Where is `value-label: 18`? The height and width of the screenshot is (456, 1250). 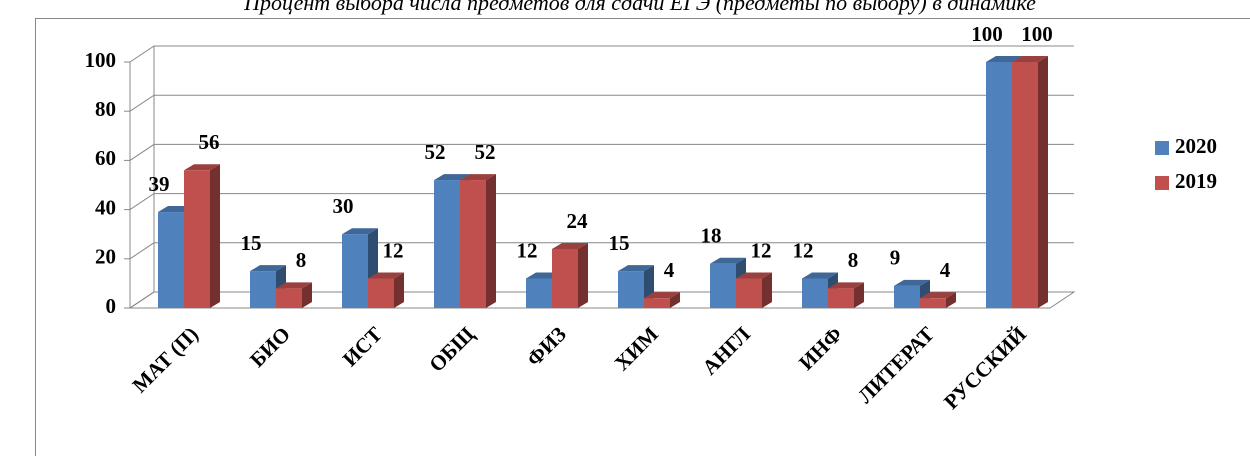
value-label: 18 is located at coordinates (711, 236).